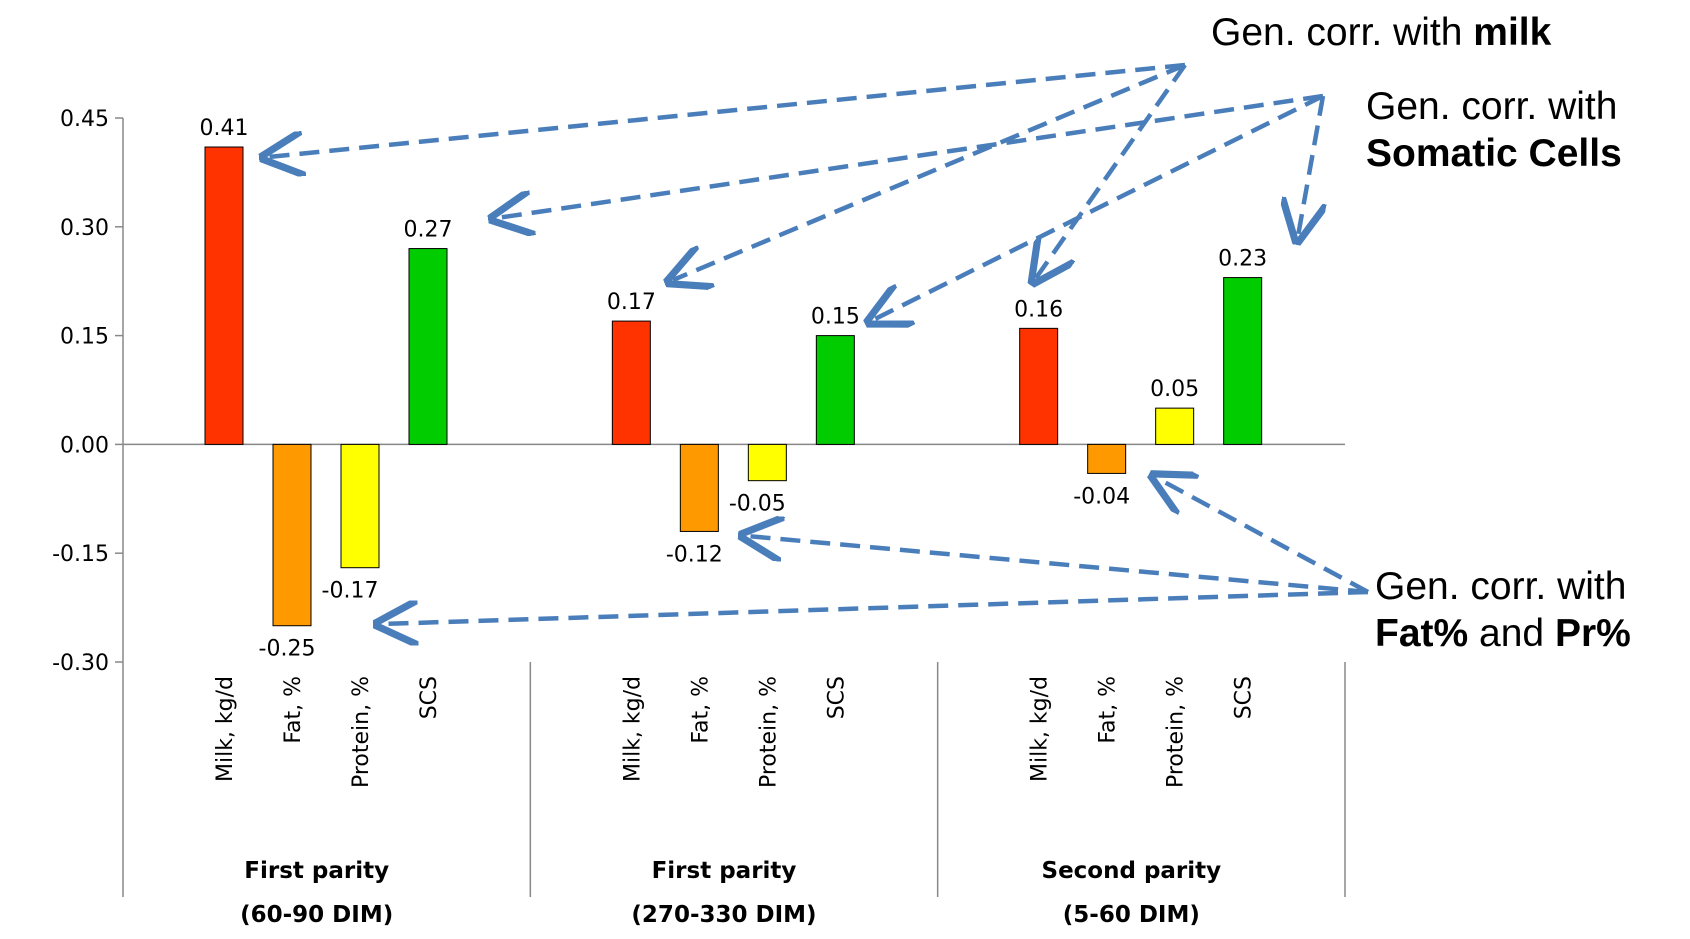  I want to click on annotation-fatpr: Gen. corr. with Fat% and Pr%, so click(1503, 611).